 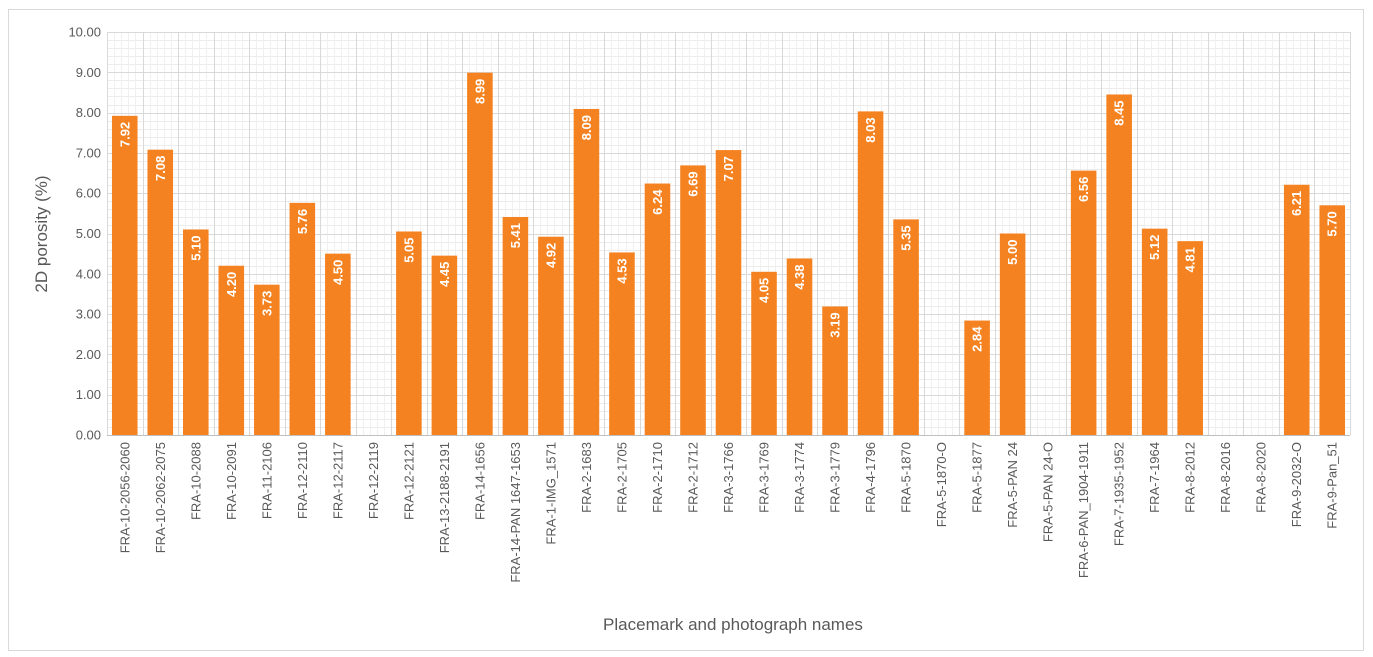 I want to click on x-category-label: FRA-4-1796, so click(x=870, y=477).